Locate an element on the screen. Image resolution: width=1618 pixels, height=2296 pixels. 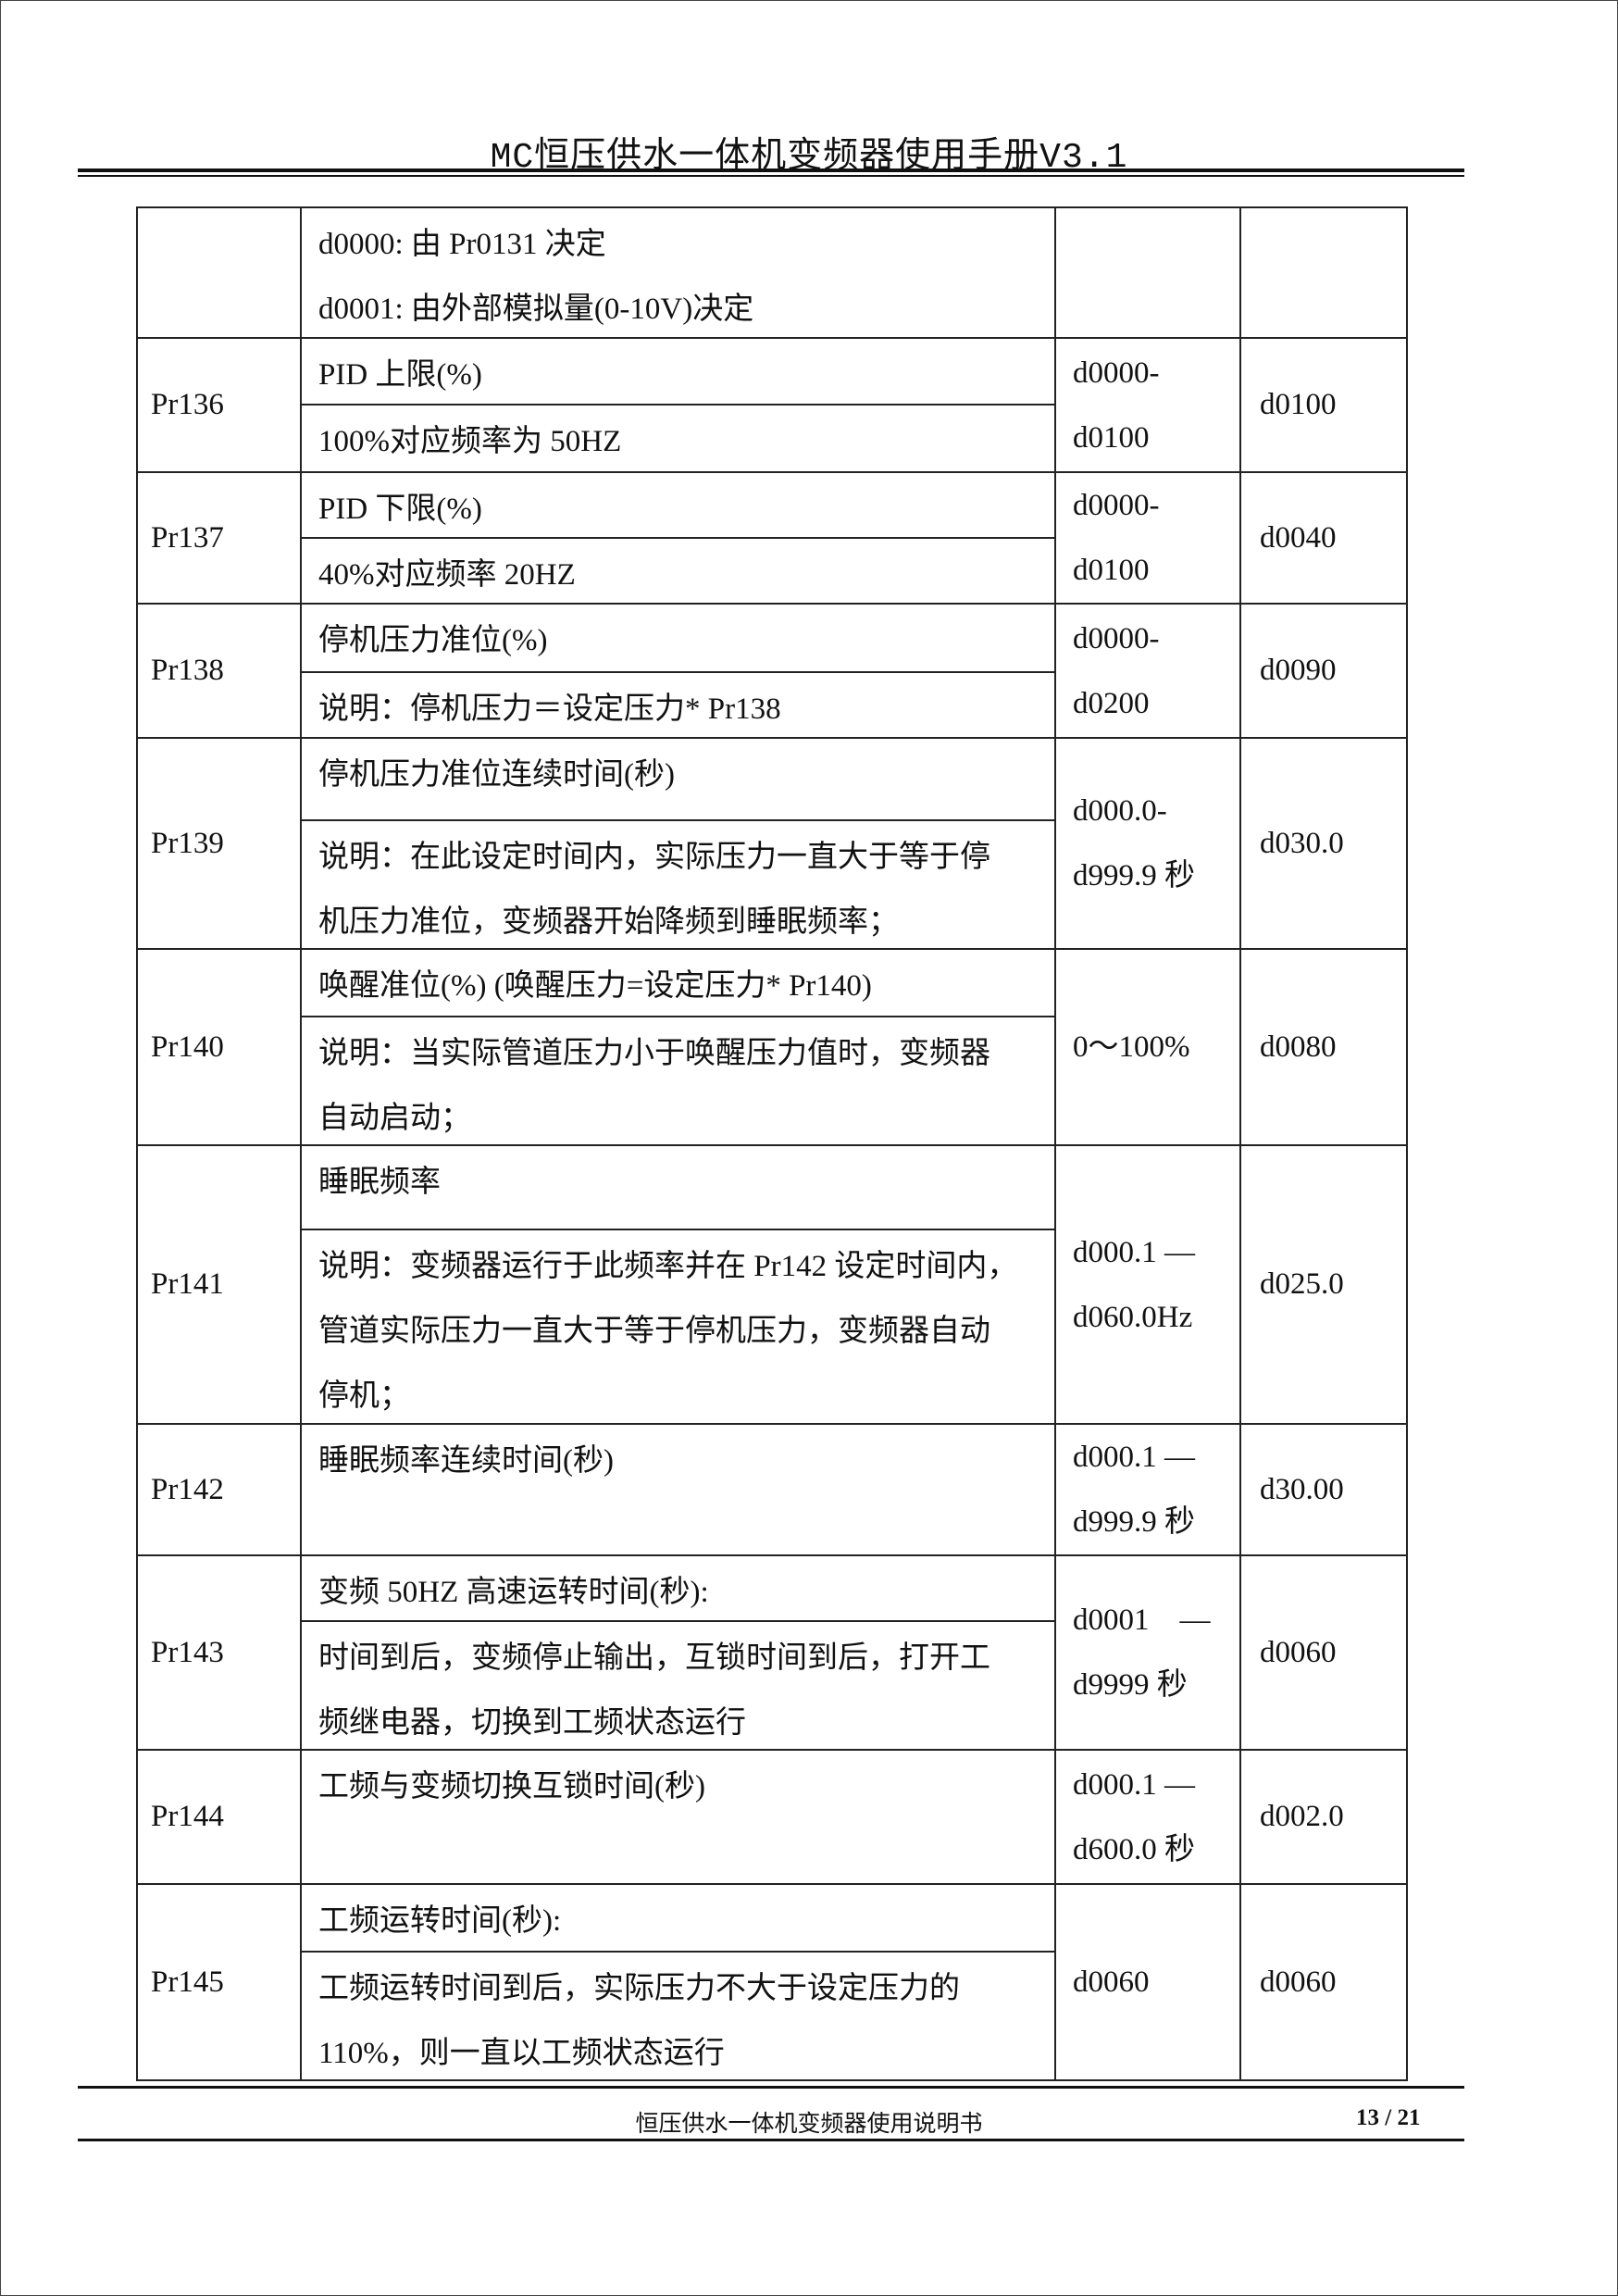
range-line: 0～100% is located at coordinates (1131, 1047).